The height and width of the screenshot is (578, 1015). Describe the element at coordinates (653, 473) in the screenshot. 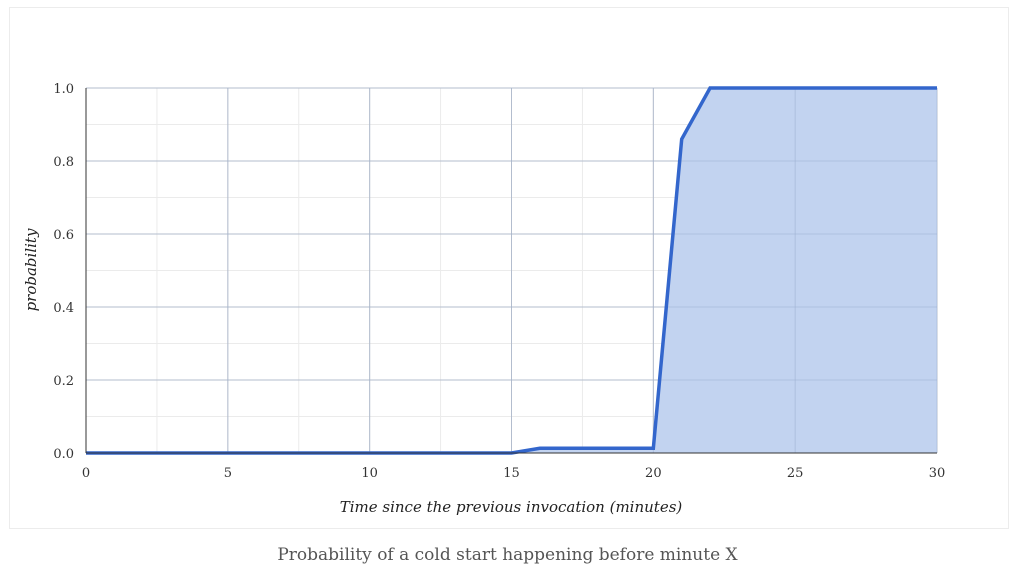

I see `x-tick-label: 20` at that location.